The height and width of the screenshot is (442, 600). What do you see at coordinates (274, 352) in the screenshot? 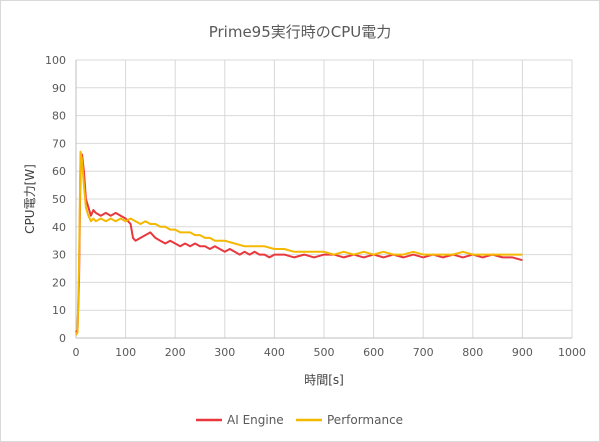
I see `x-tick-label: 400` at bounding box center [274, 352].